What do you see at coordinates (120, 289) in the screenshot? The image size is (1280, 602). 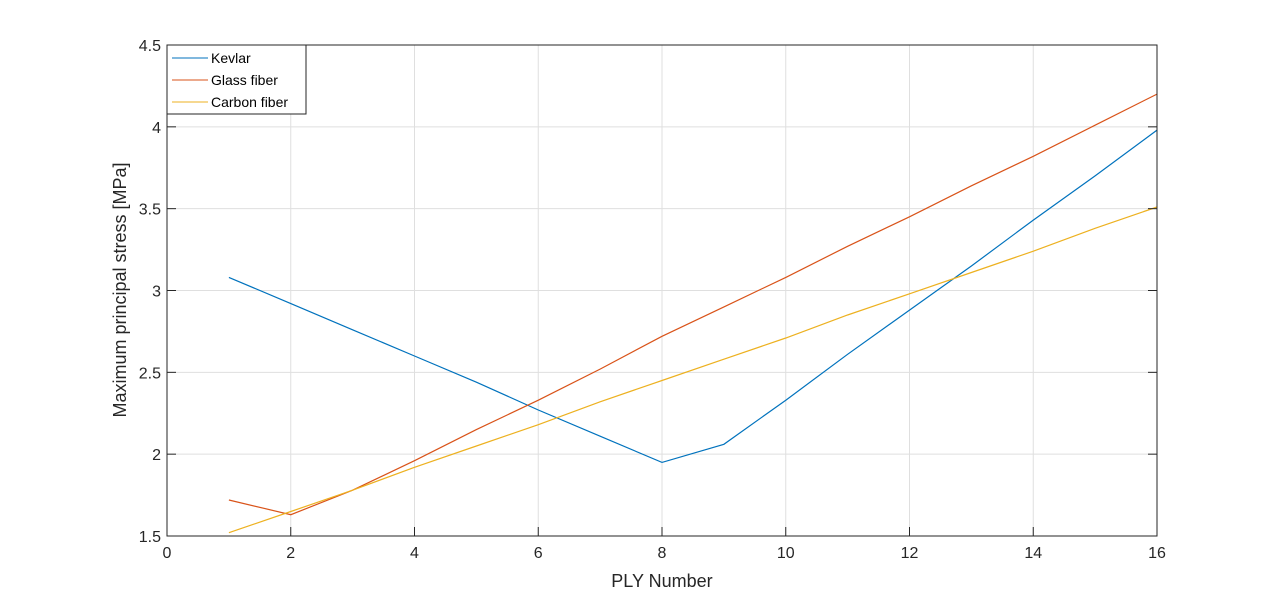 I see `y-axis-title: Maximum principal stress [MPa]` at bounding box center [120, 289].